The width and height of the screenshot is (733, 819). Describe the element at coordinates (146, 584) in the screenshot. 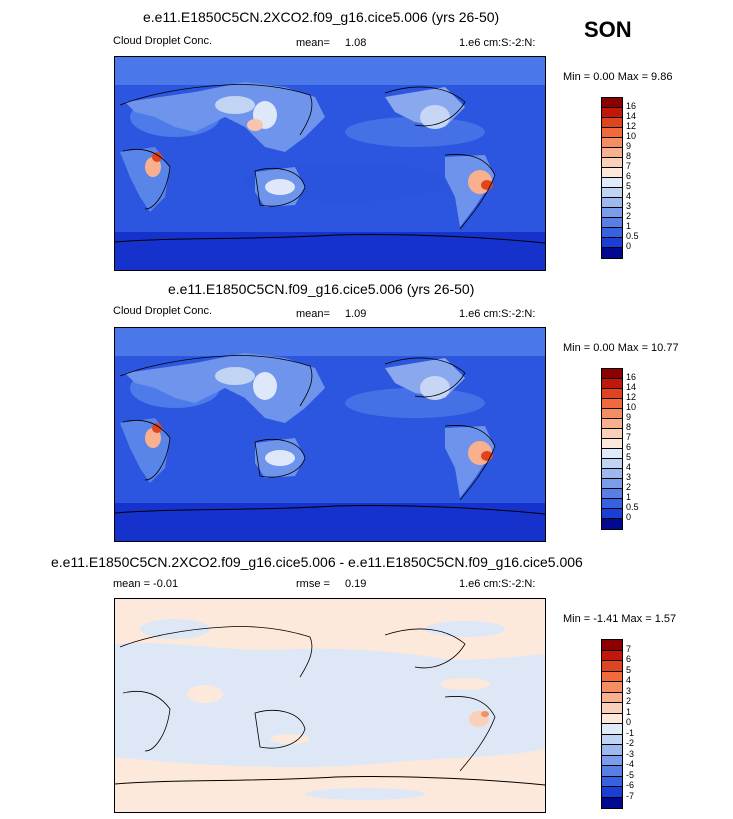

I see `panel3-mean-label: mean = -0.01` at that location.